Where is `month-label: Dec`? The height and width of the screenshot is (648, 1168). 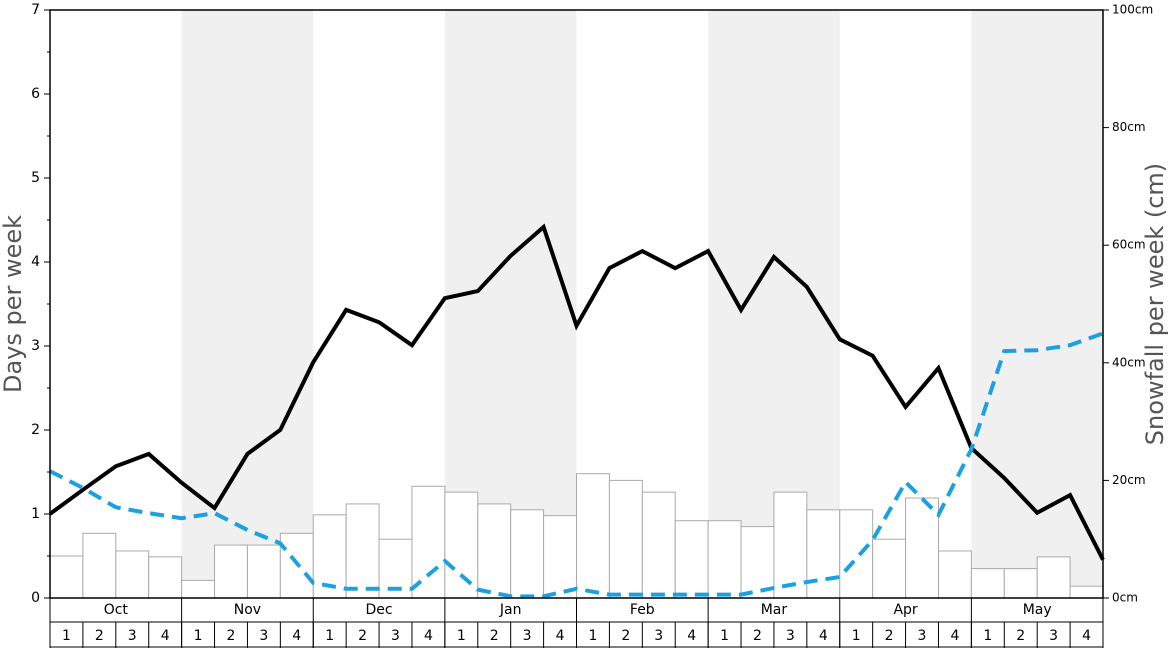 month-label: Dec is located at coordinates (379, 610).